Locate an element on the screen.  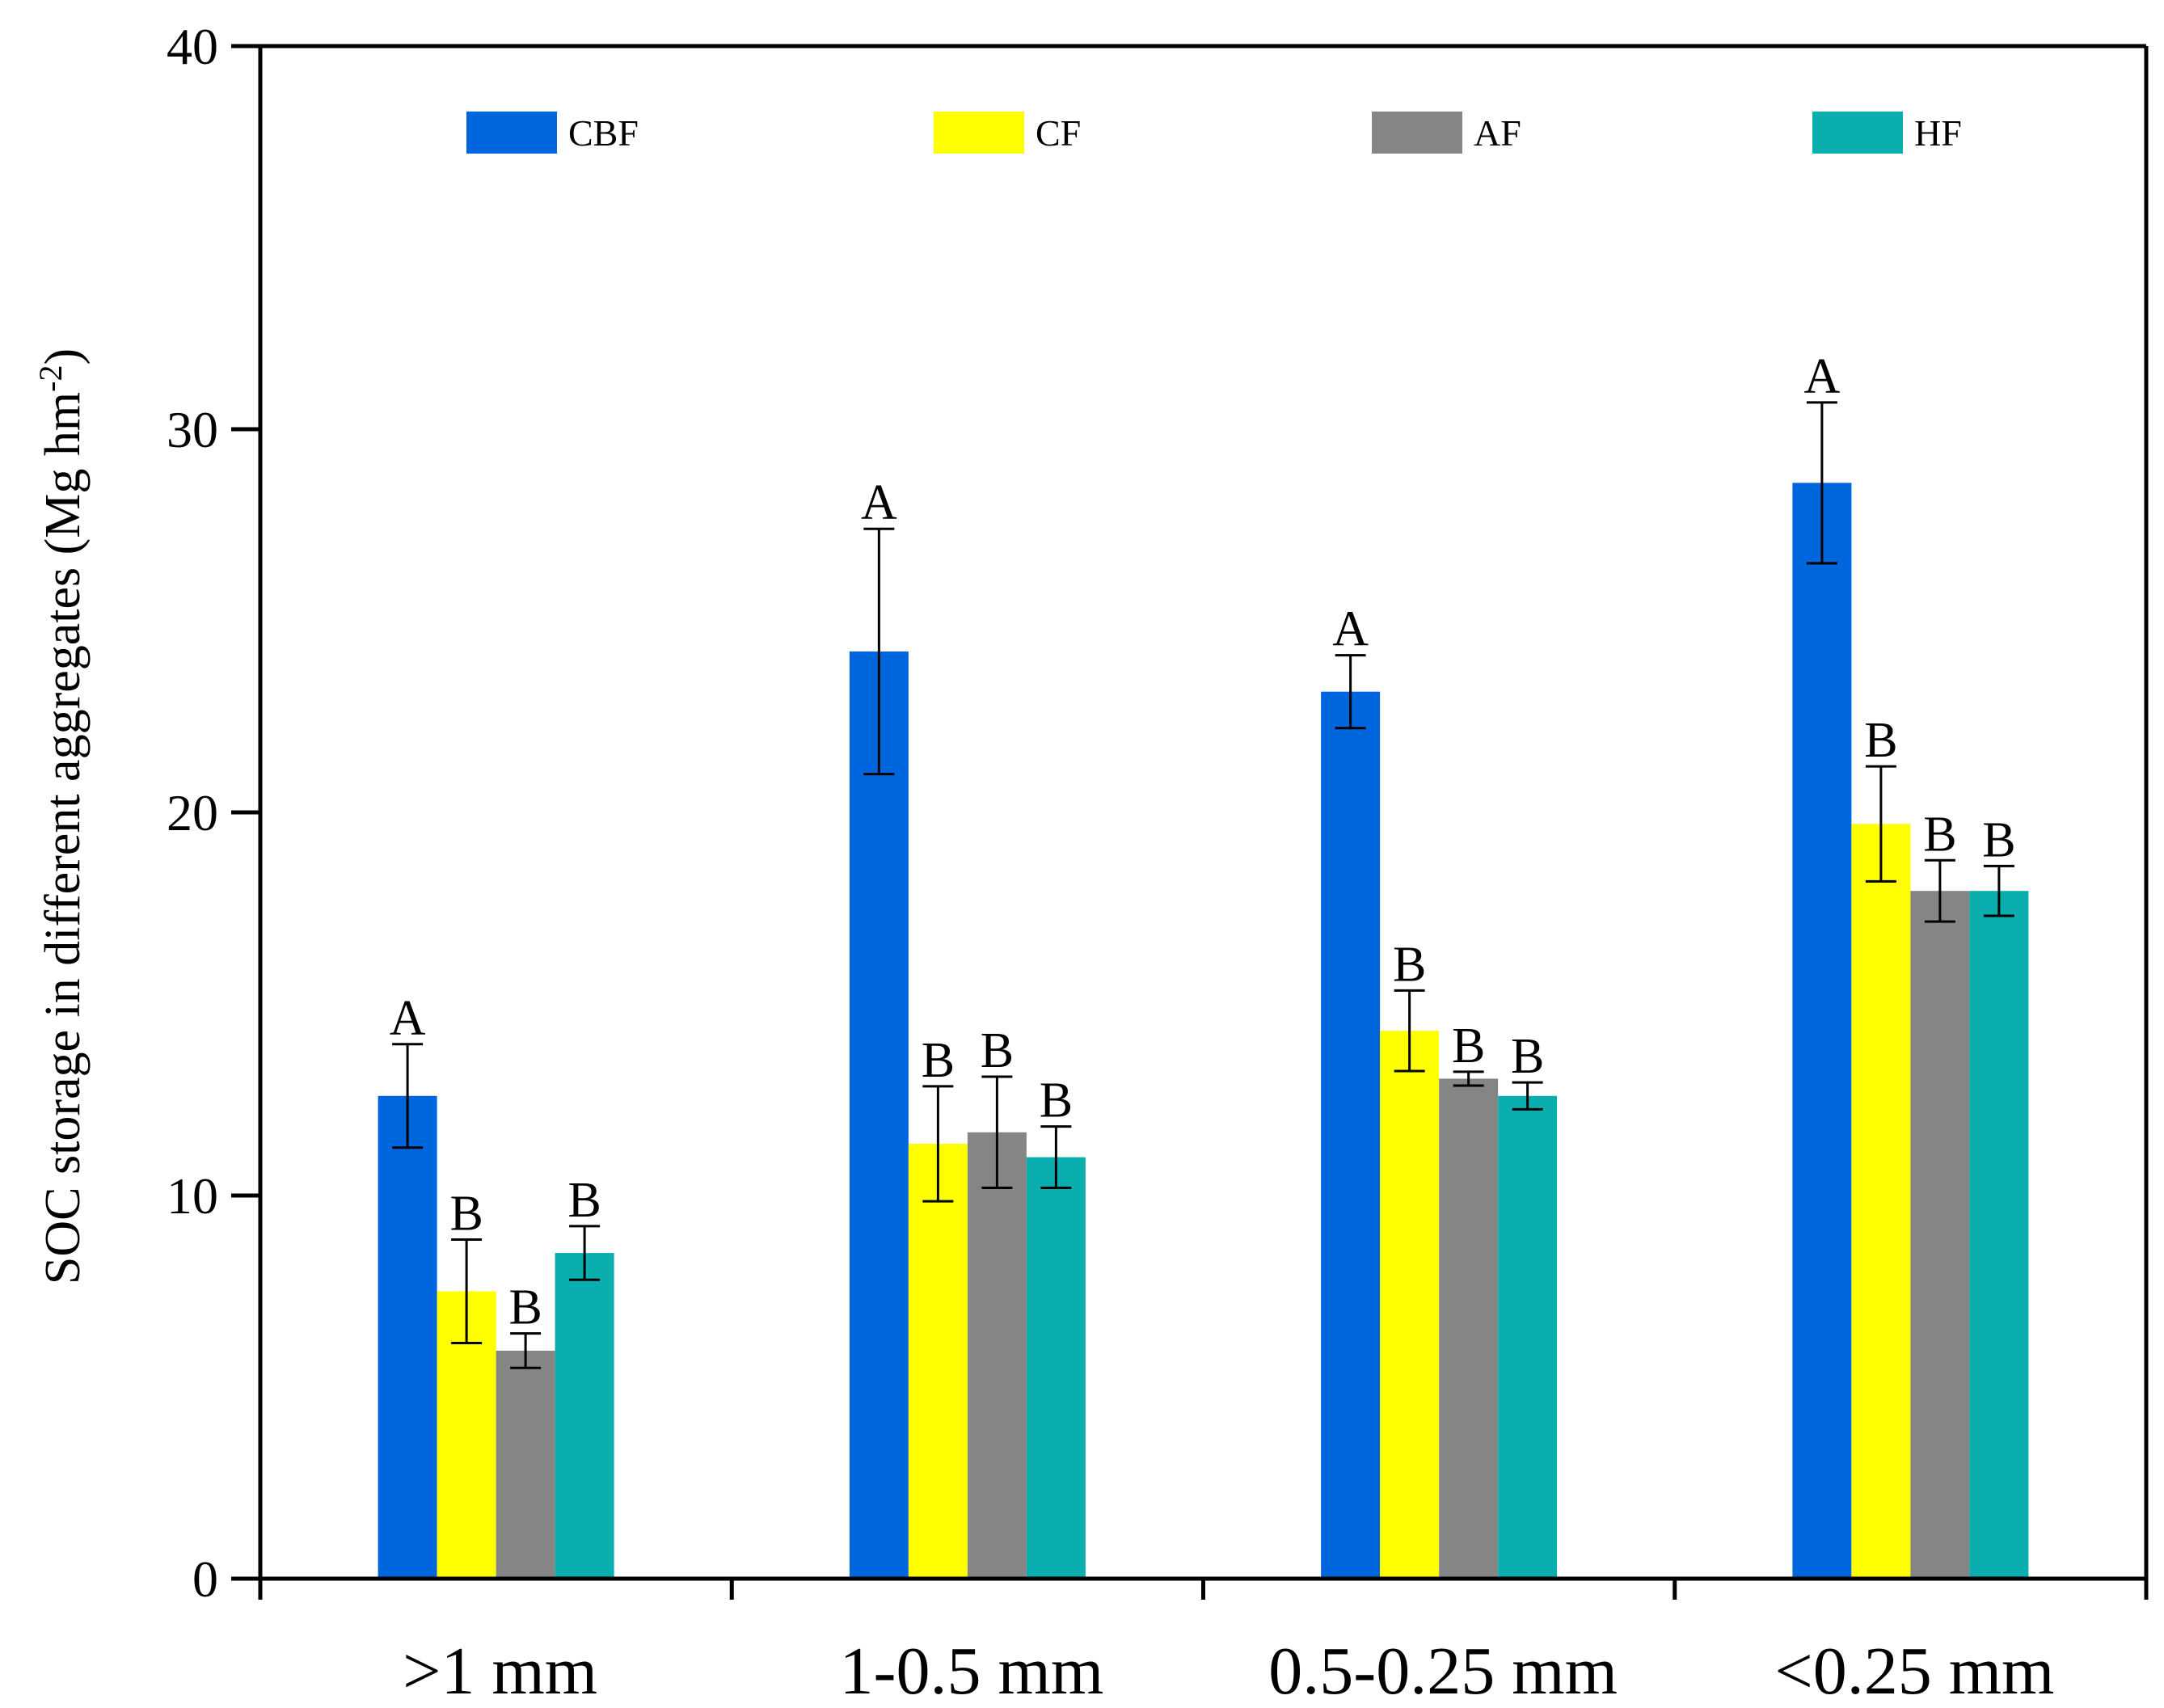
x-category-label-3: 0.5-0.25 mm is located at coordinates (1443, 1671).